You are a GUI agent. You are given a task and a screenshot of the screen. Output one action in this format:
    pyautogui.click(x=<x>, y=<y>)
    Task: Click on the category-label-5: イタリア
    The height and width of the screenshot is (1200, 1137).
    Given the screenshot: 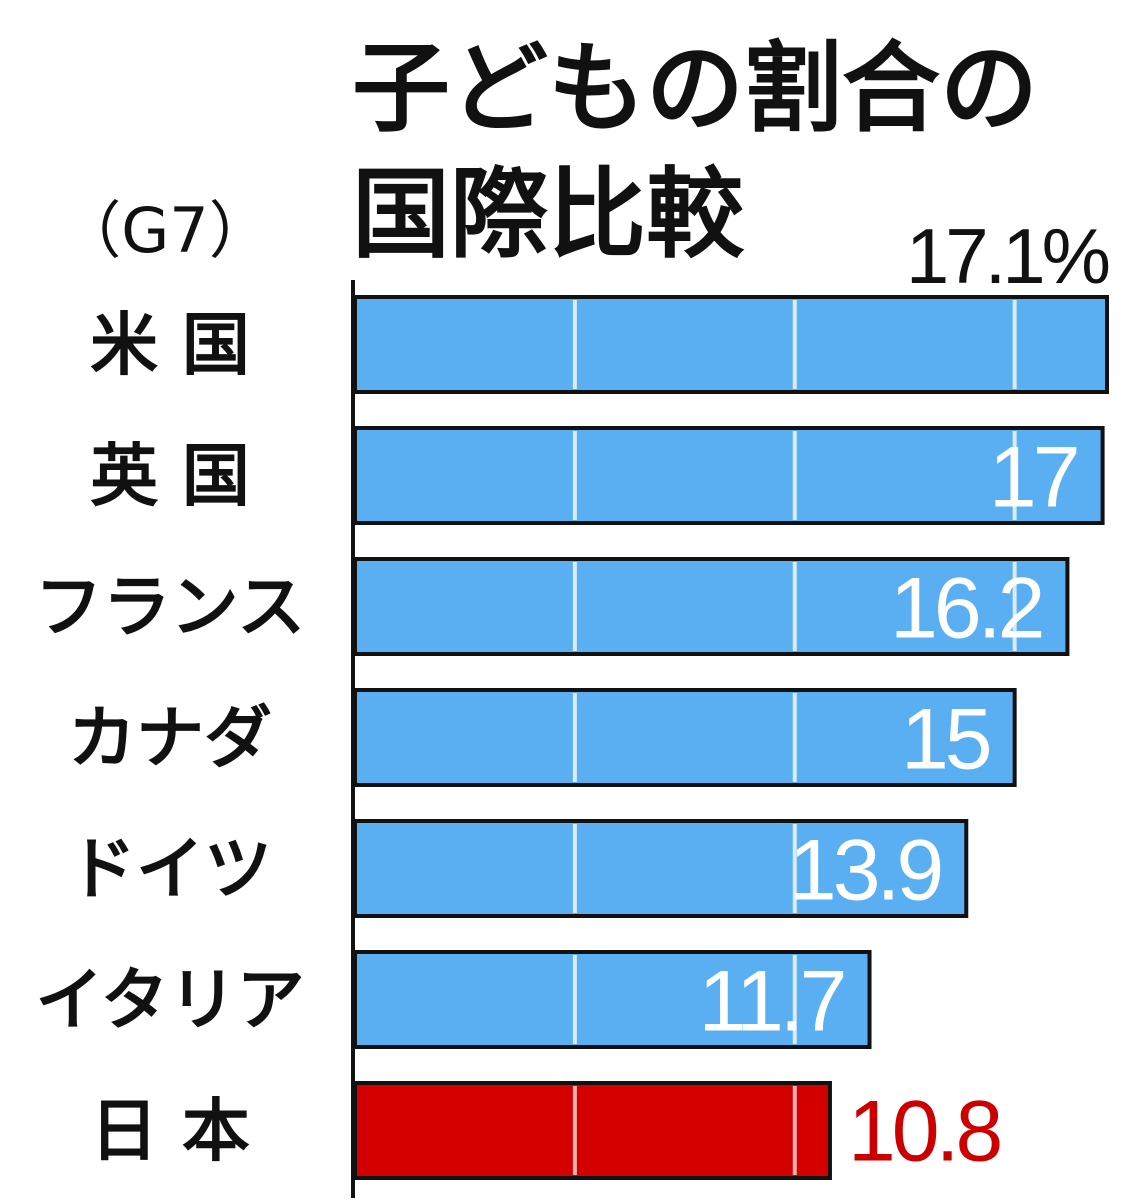 What is the action you would take?
    pyautogui.click(x=169, y=1001)
    